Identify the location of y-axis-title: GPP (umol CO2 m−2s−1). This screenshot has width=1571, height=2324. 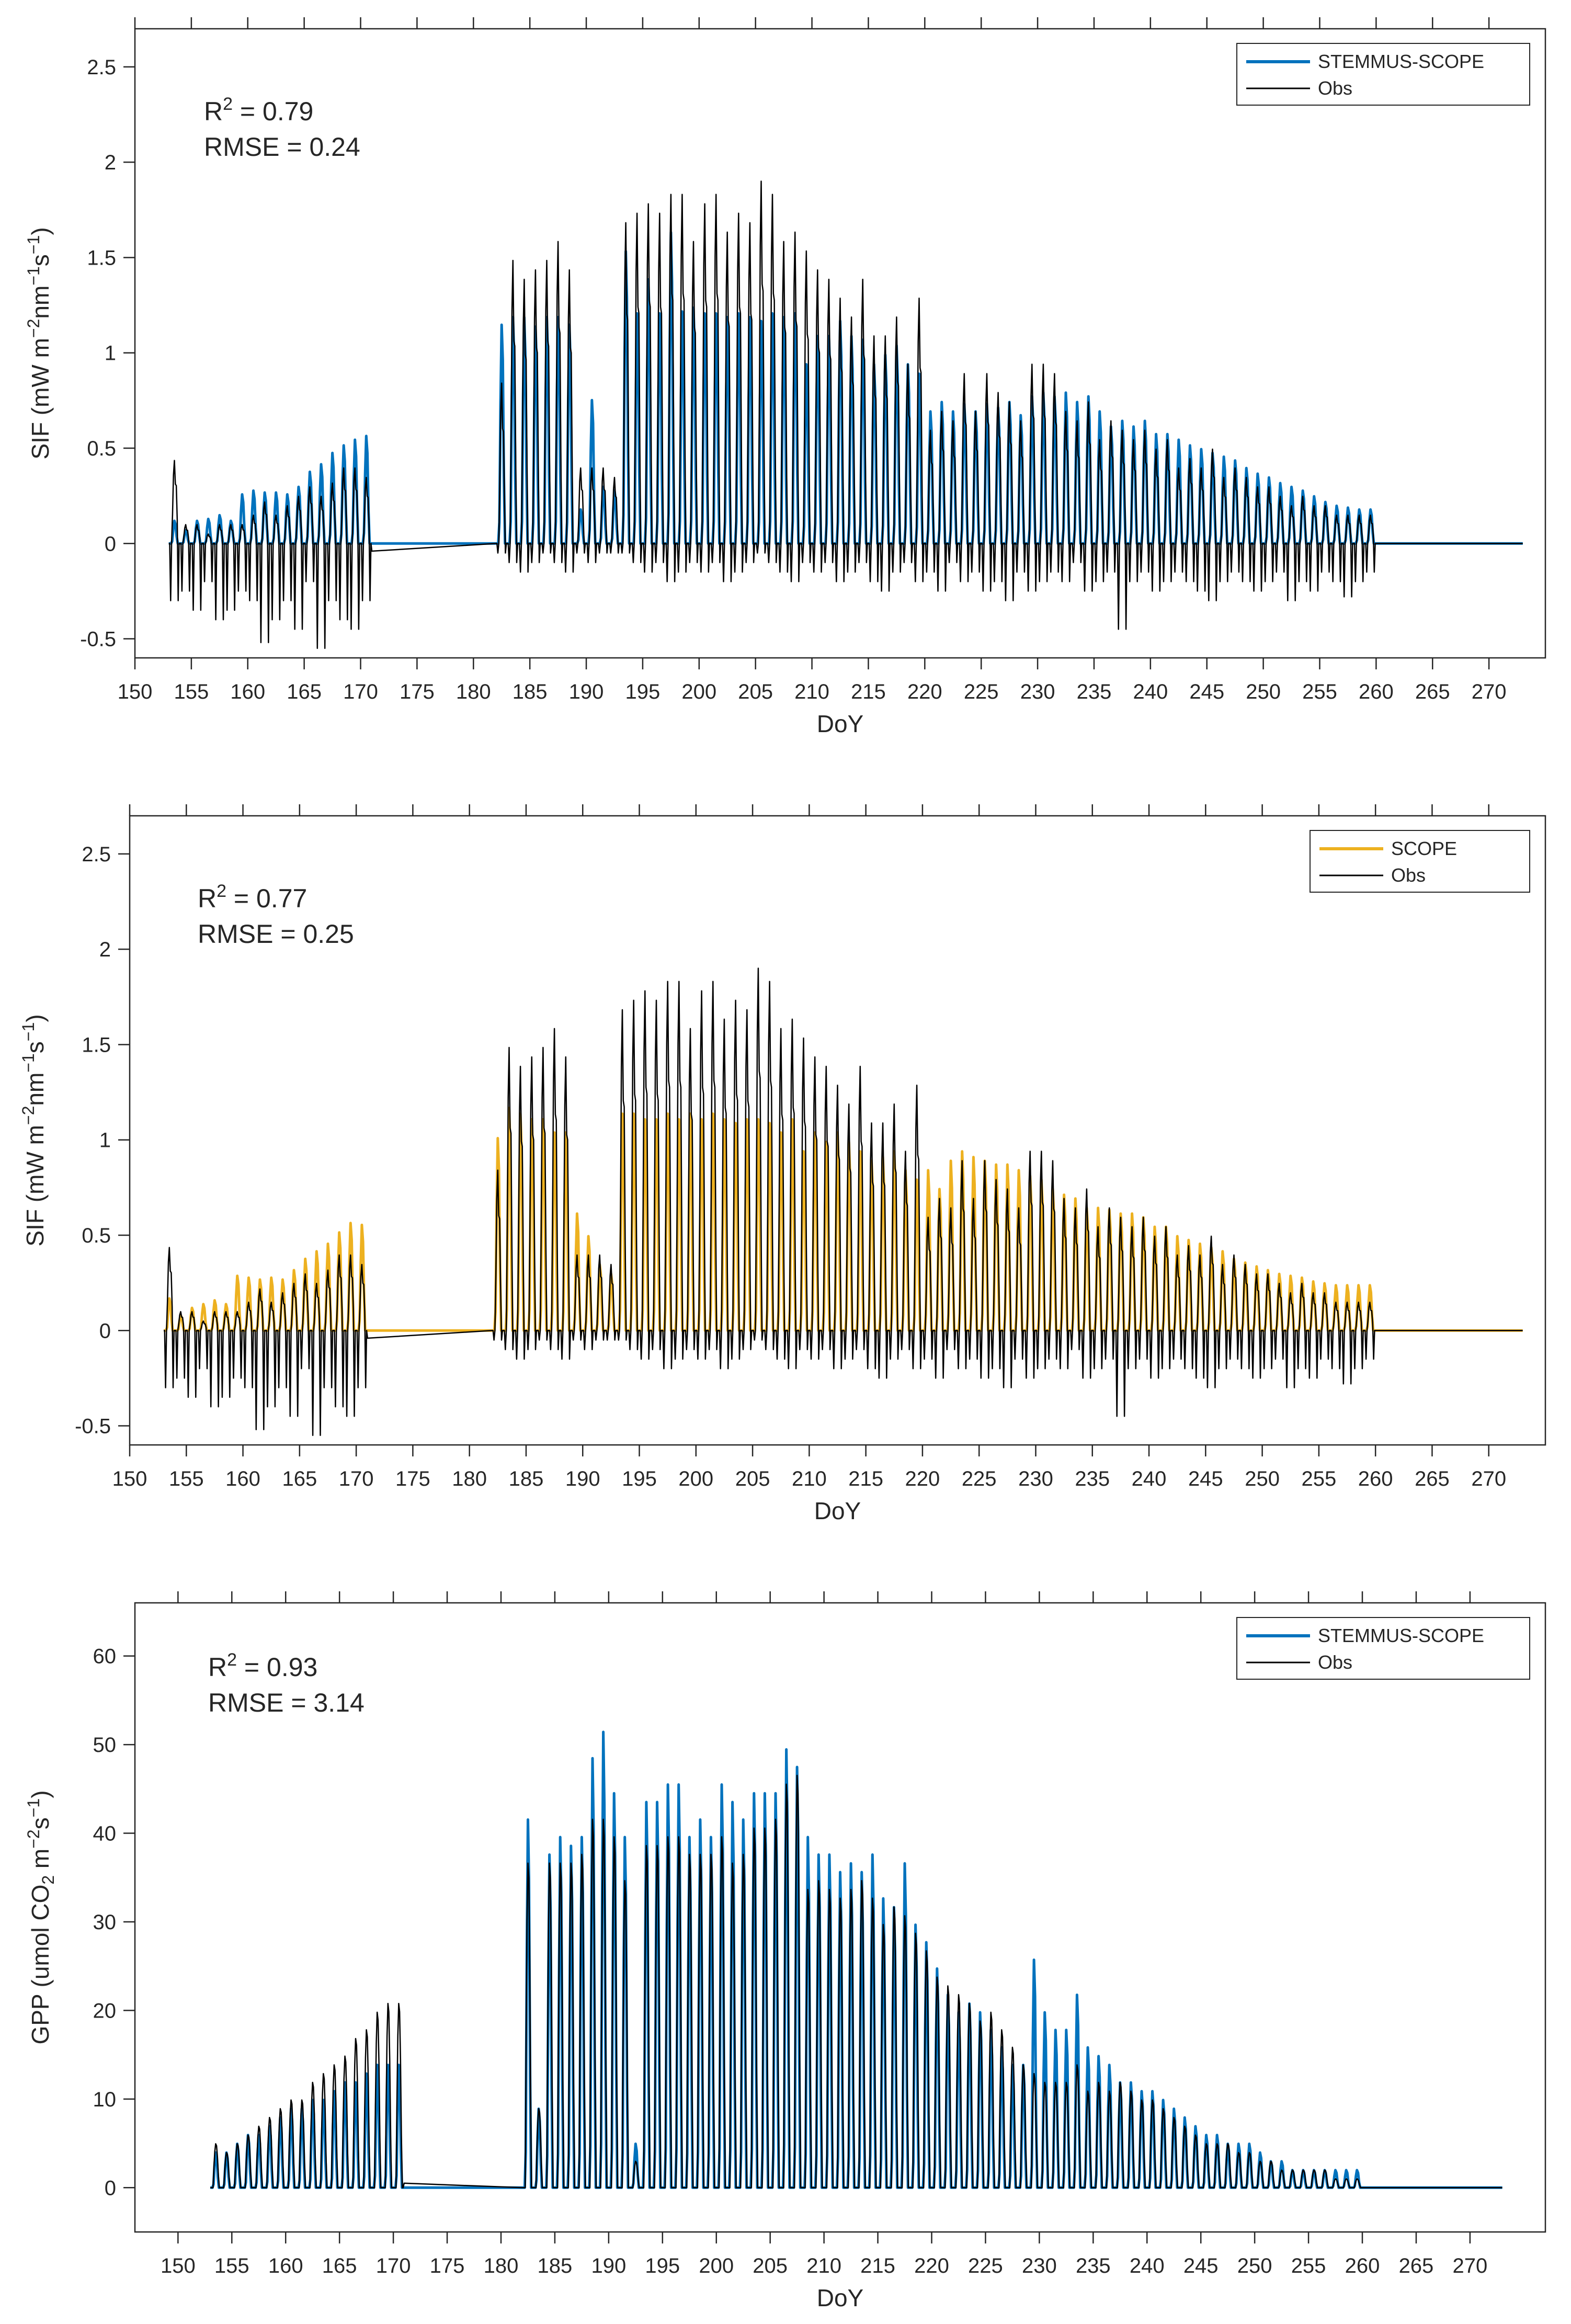
(41, 1917).